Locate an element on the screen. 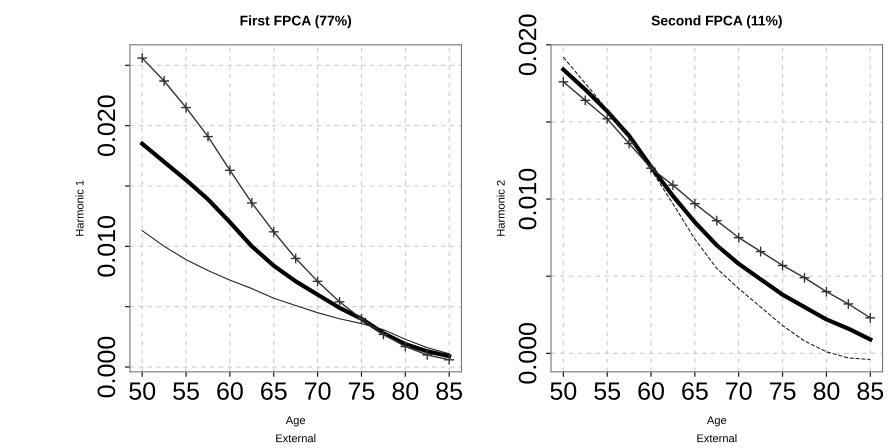 The width and height of the screenshot is (896, 448). chart-title: First FPCA (77%) is located at coordinates (296, 21).